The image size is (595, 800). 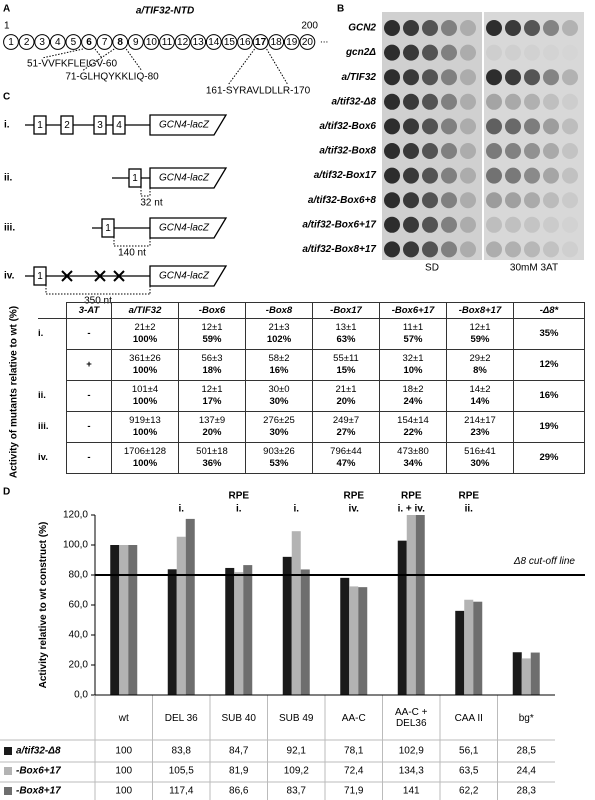 I want to click on cell-activity: 516±41, so click(x=480, y=451).